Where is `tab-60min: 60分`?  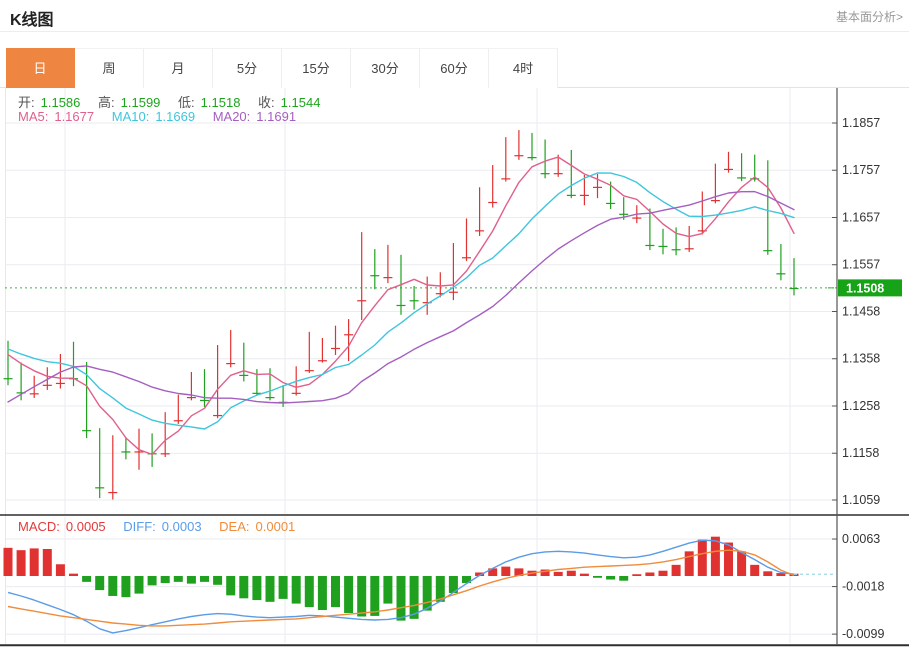 tab-60min: 60分 is located at coordinates (454, 68).